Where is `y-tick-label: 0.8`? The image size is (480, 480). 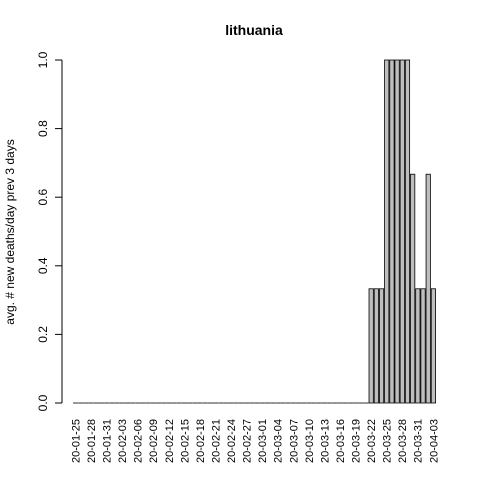
y-tick-label: 0.8 is located at coordinates (43, 128).